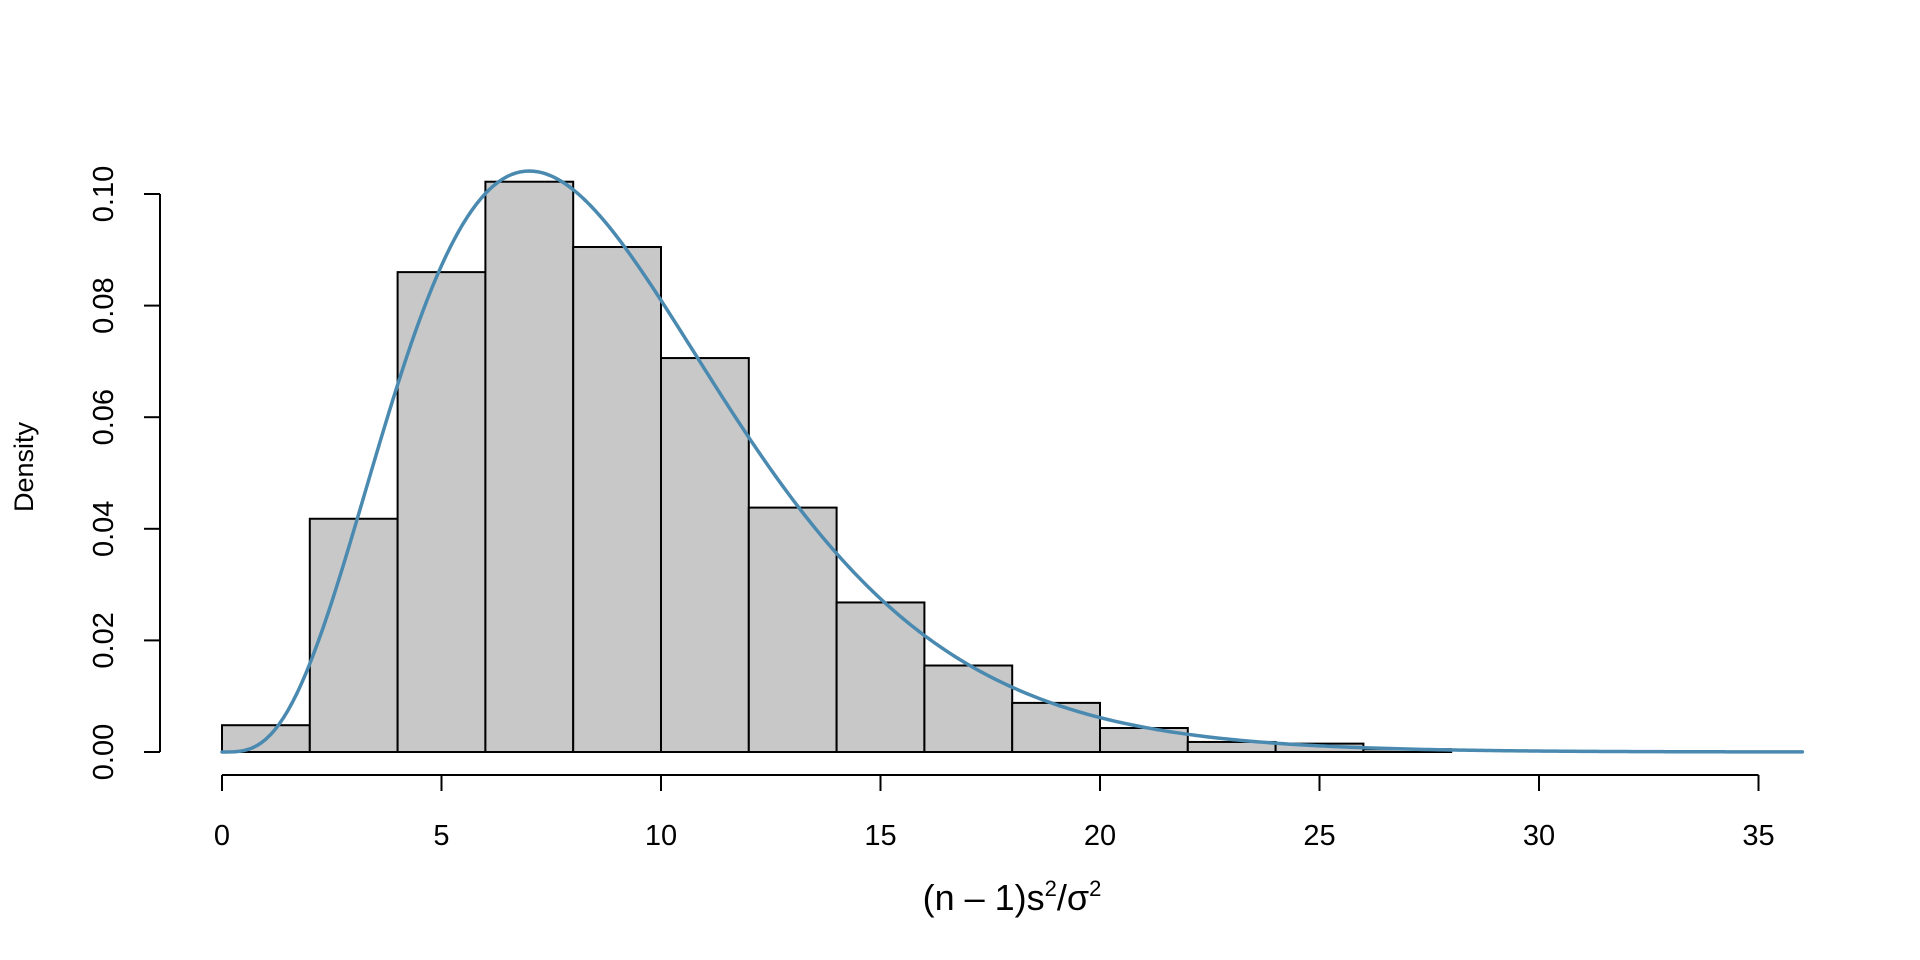 The image size is (1920, 960). Describe the element at coordinates (1073, 897) in the screenshot. I see `x-axis-title-mid: /σ` at that location.